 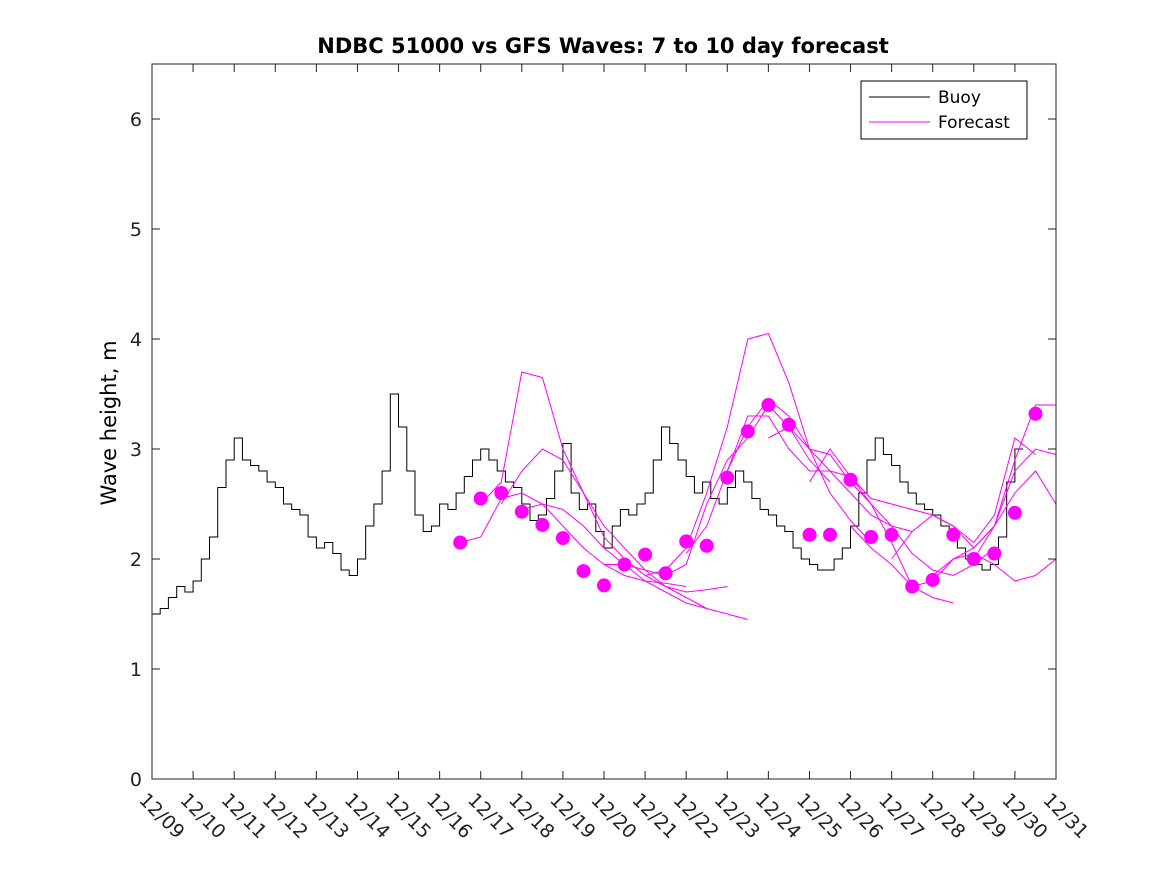 I want to click on y-axis-label: Wave height, m, so click(x=109, y=422).